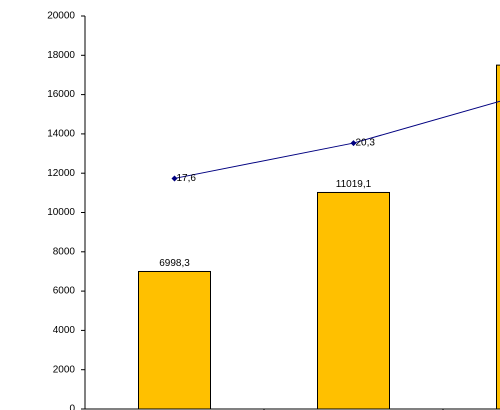  What do you see at coordinates (64, 330) in the screenshot?
I see `y-tick-label: 4000` at bounding box center [64, 330].